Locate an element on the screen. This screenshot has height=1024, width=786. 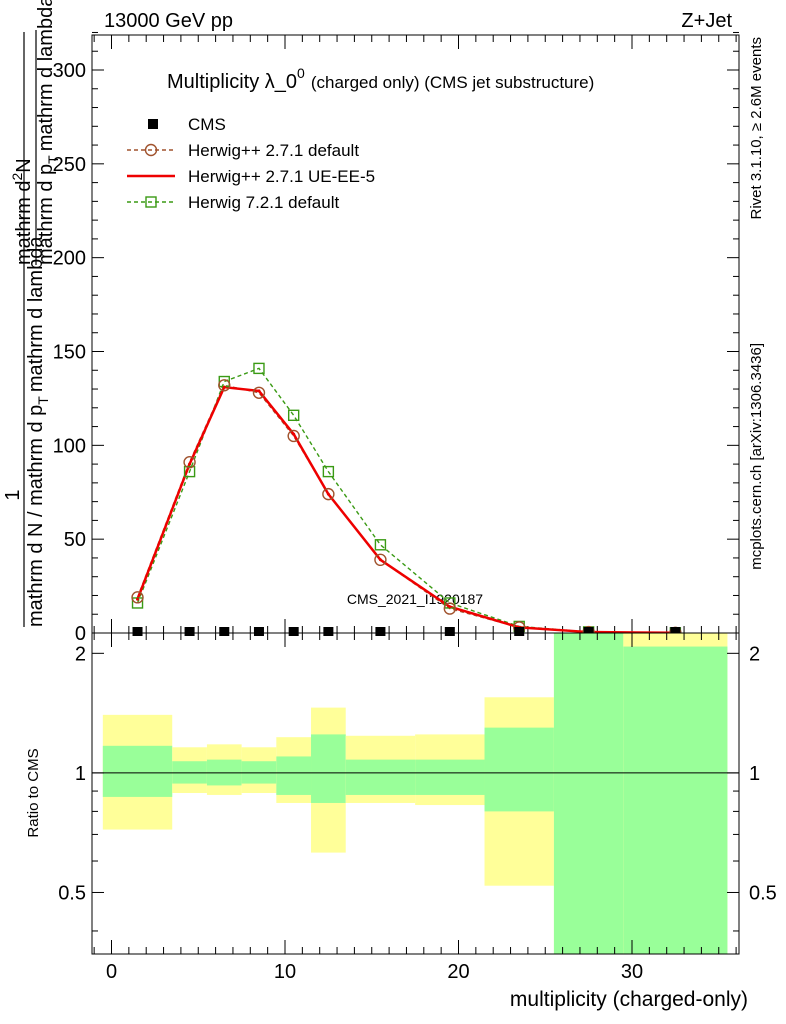
title-suffix: (charged only) (CMS jet substructure) is located at coordinates (452, 82).